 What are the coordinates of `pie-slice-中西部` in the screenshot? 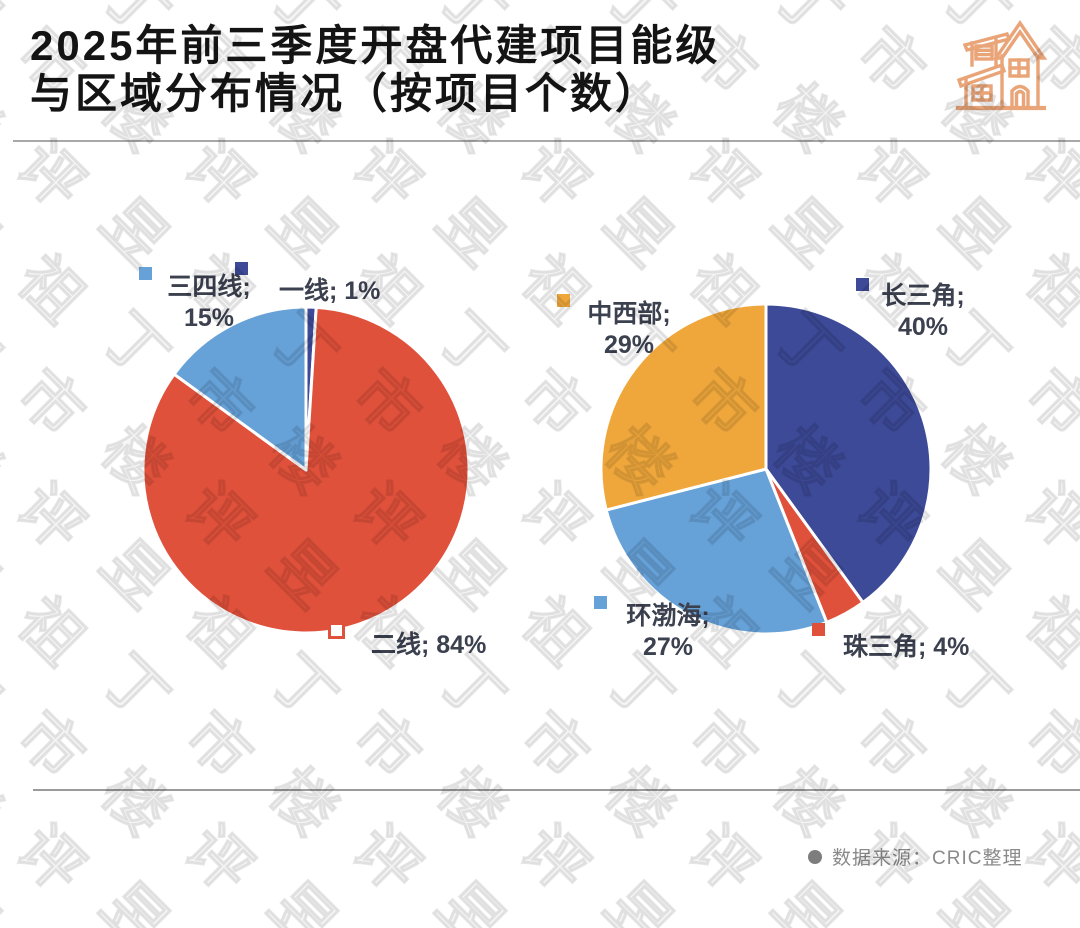 It's located at (683, 407).